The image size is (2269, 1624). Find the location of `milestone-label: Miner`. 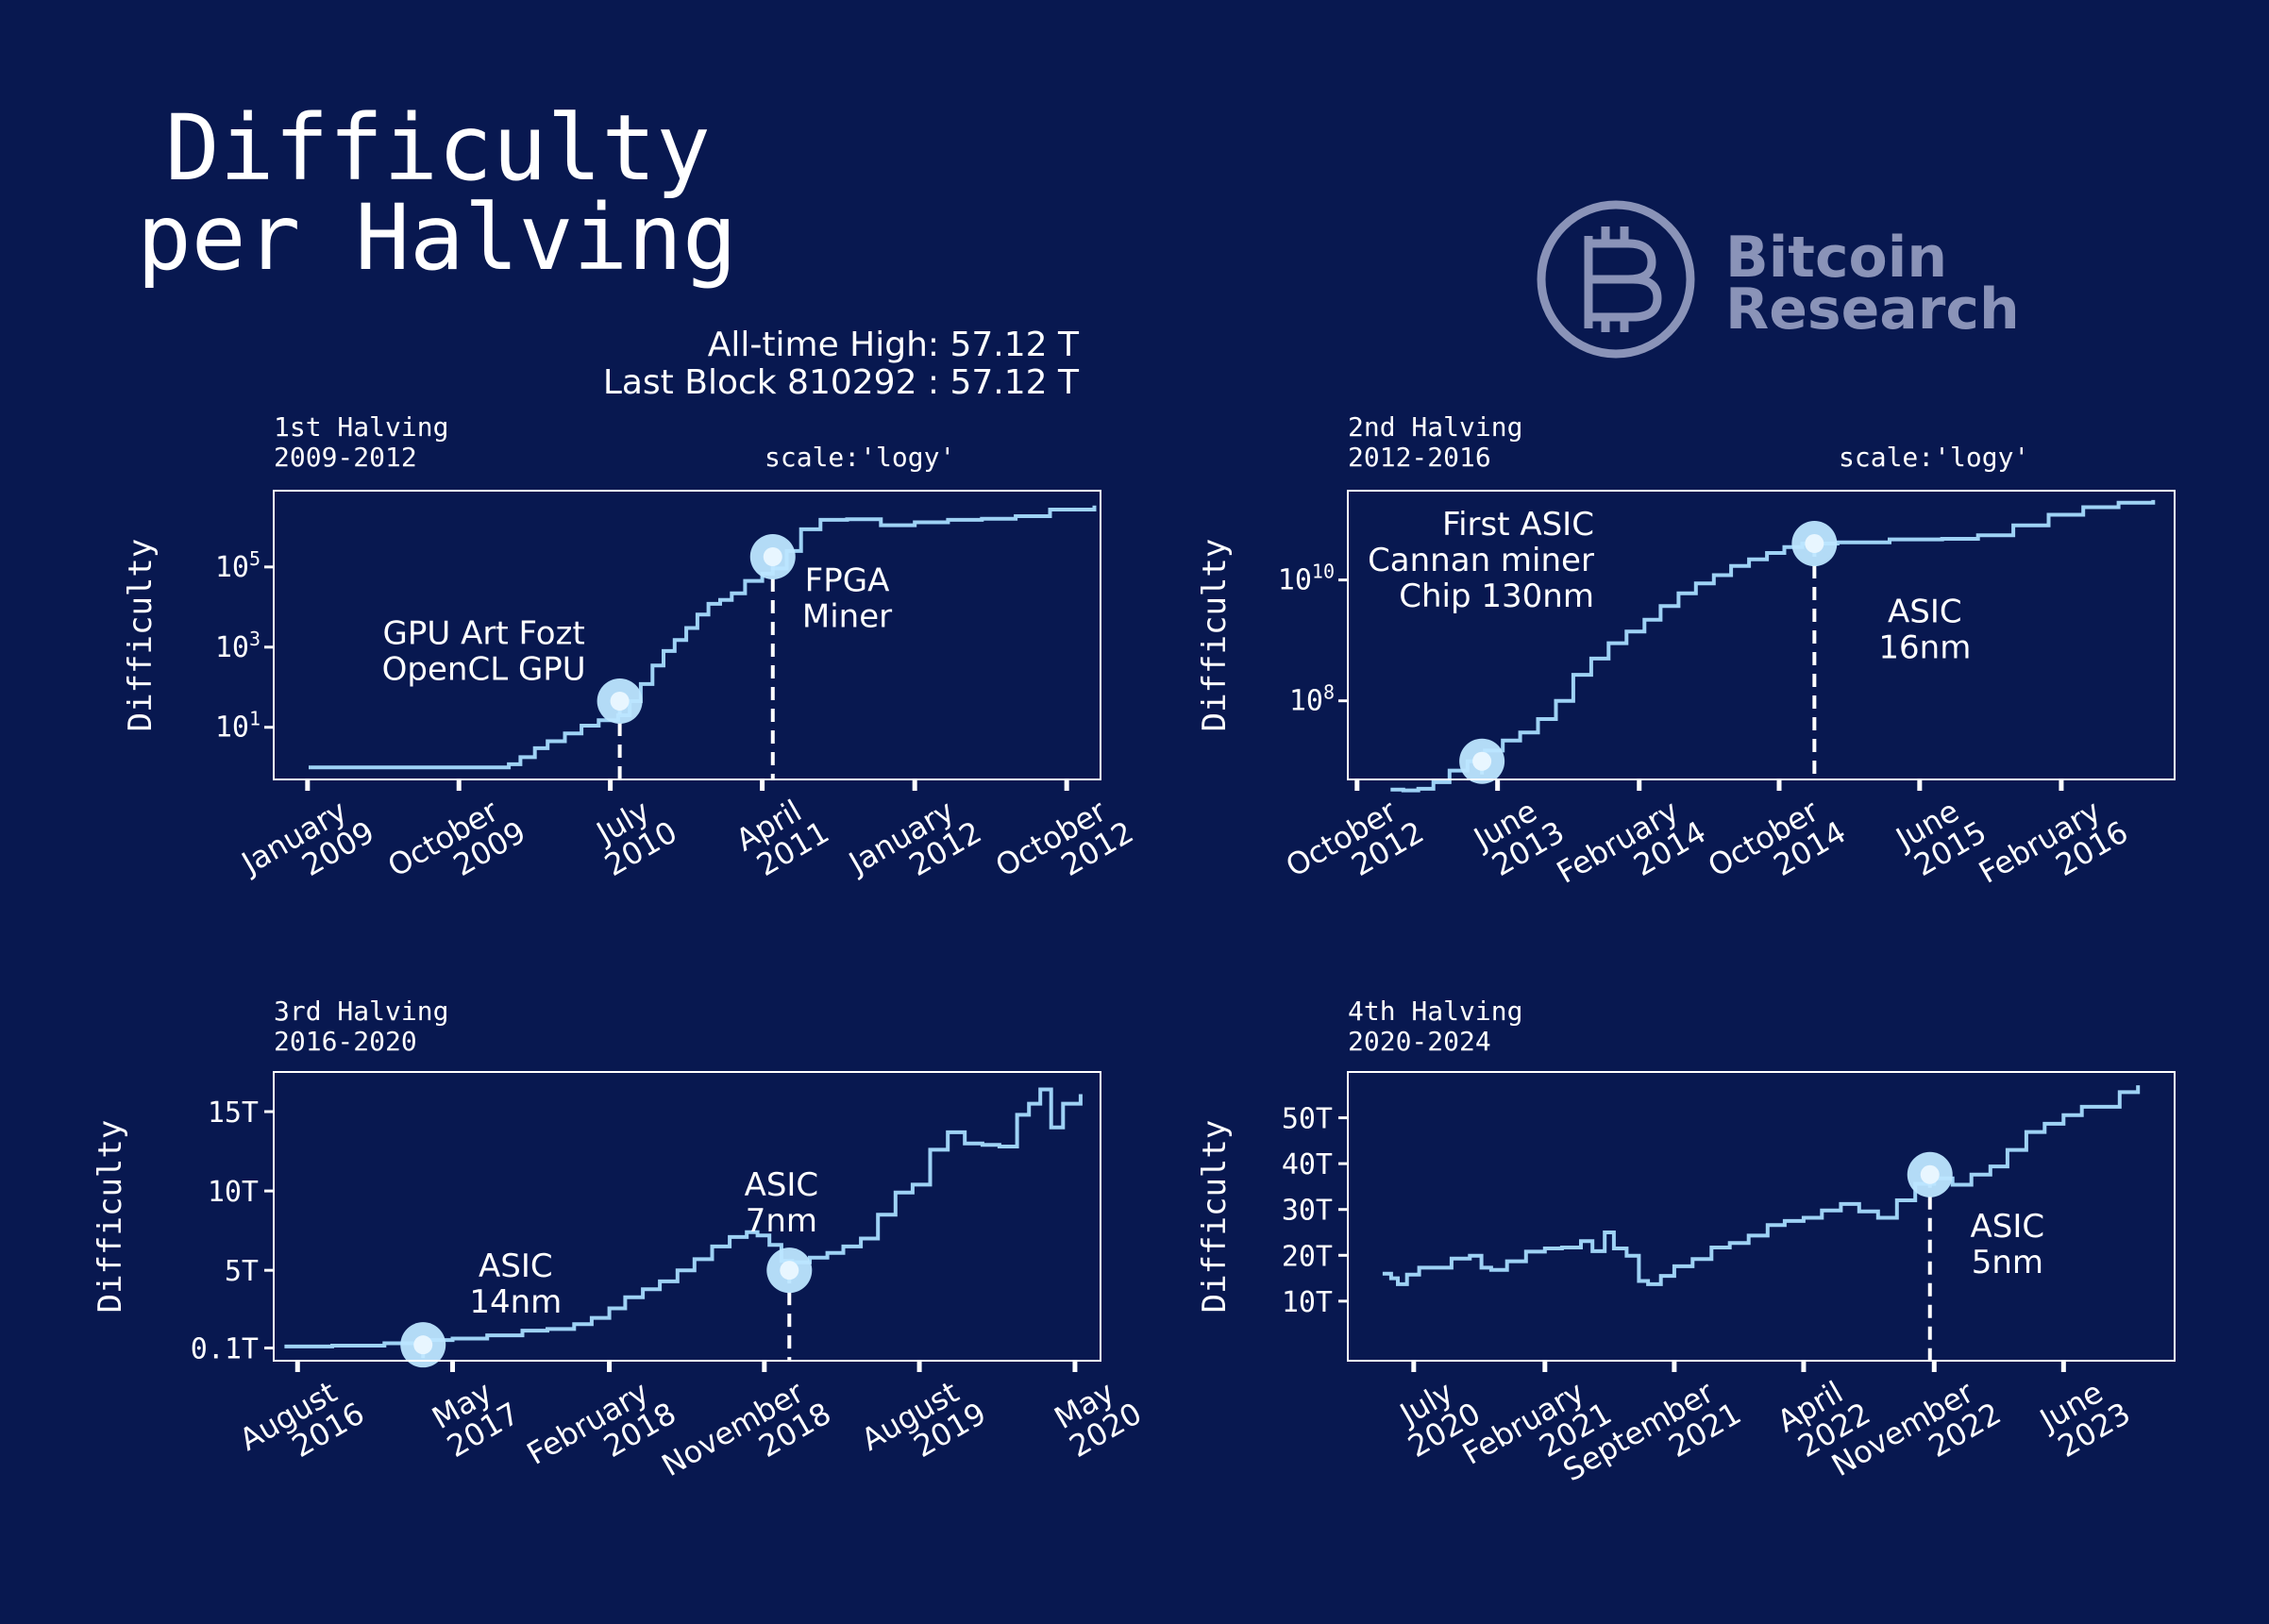

milestone-label: Miner is located at coordinates (847, 616).